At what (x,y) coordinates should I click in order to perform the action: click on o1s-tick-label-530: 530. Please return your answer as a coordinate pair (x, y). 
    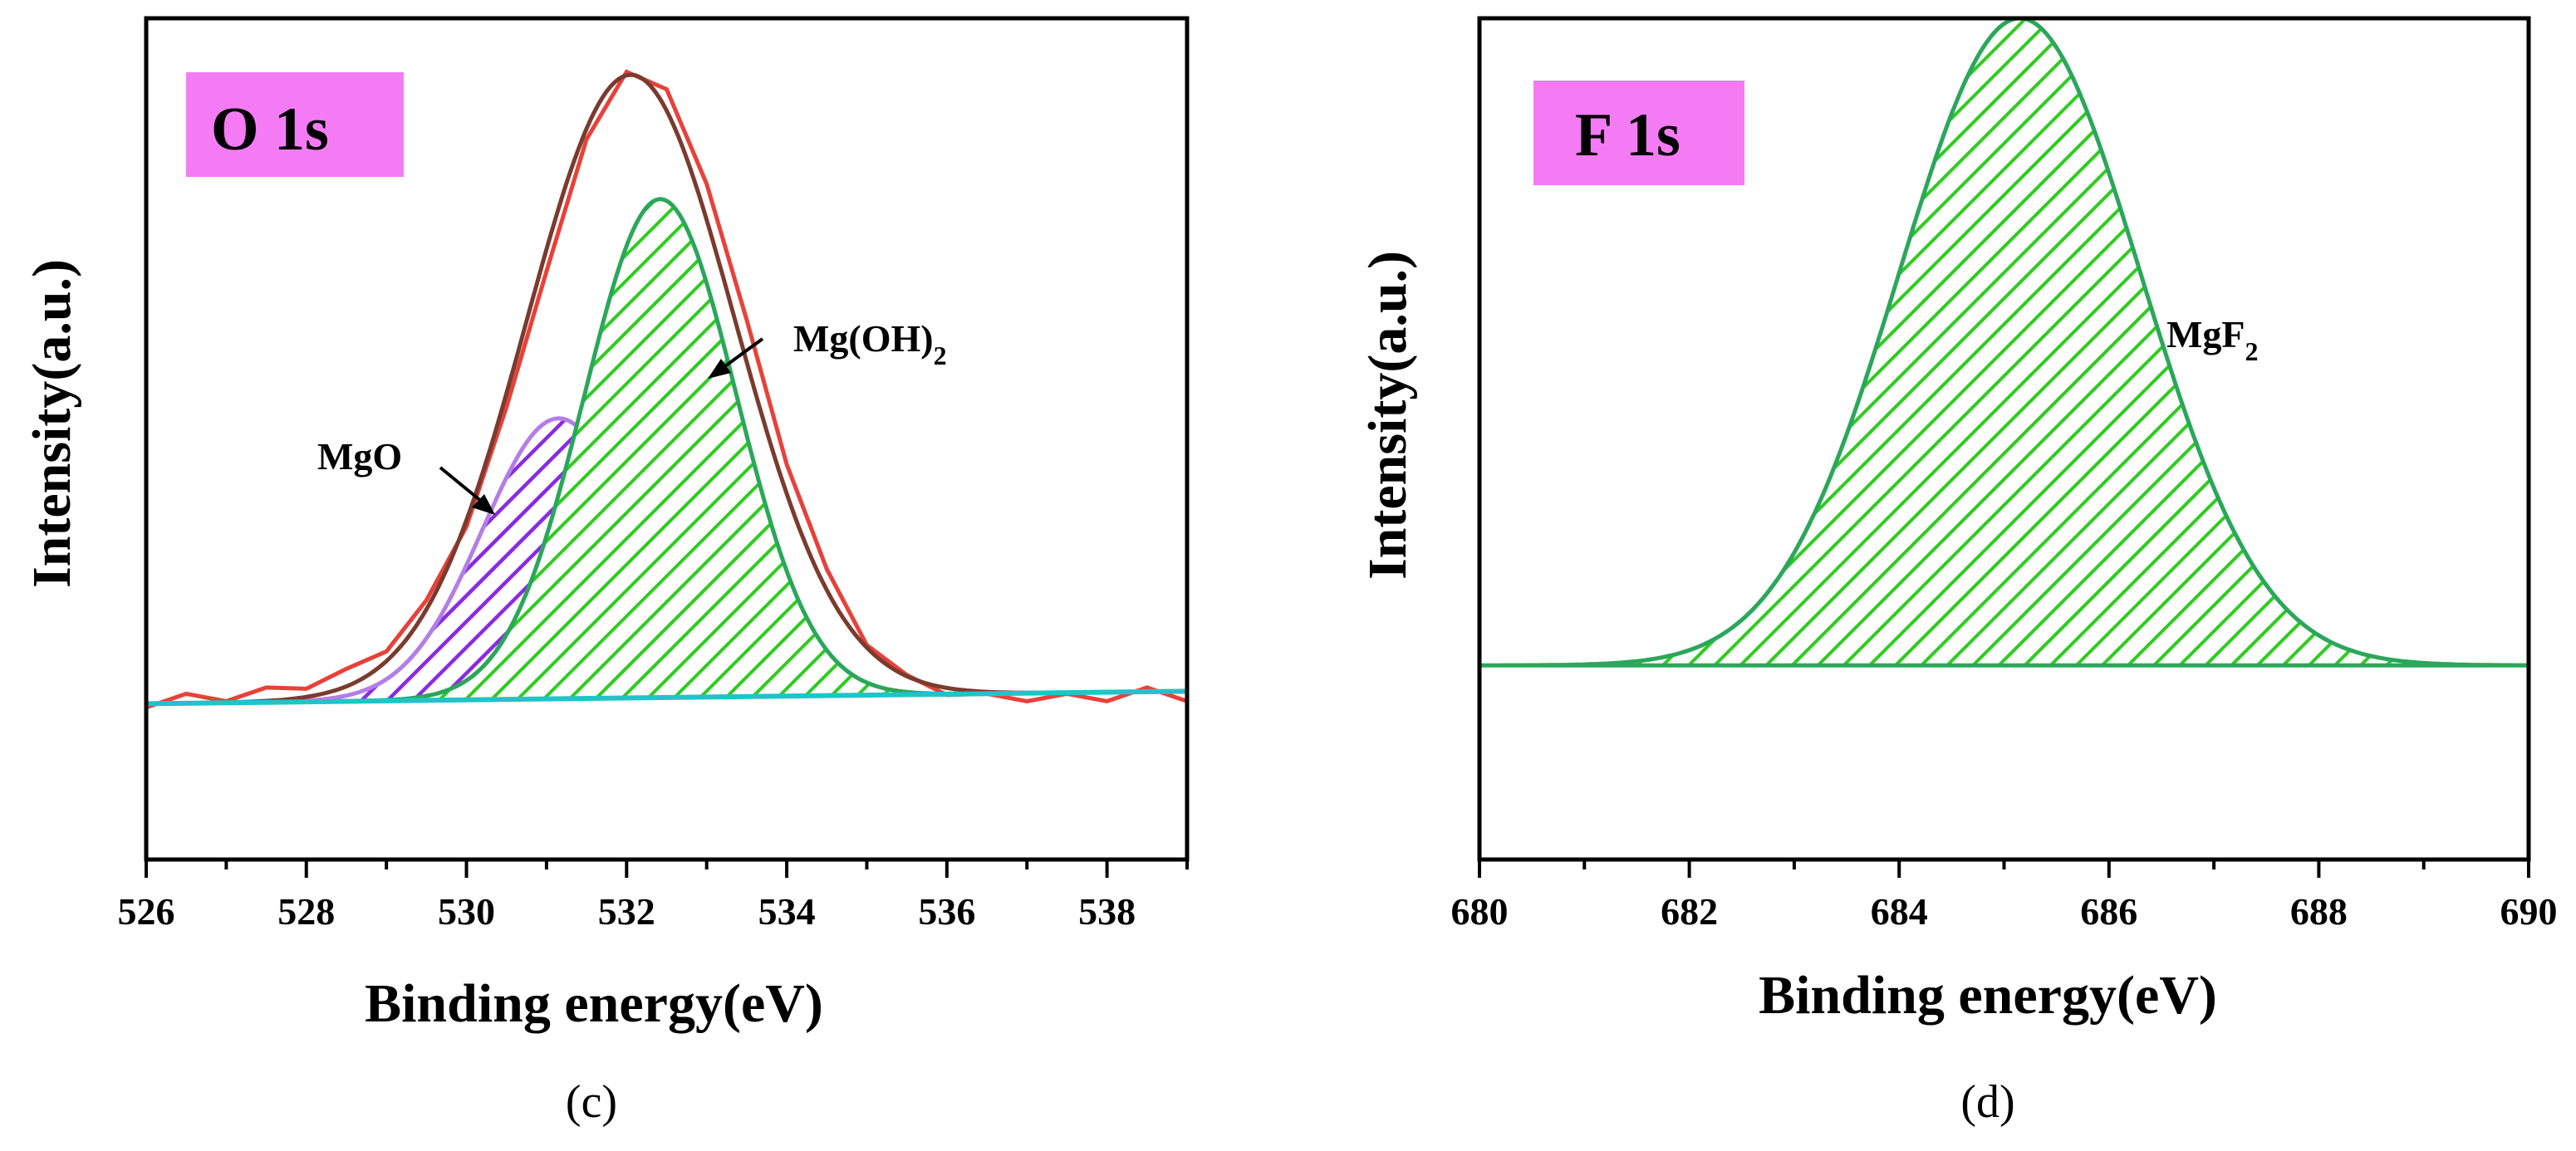
    Looking at the image, I should click on (466, 911).